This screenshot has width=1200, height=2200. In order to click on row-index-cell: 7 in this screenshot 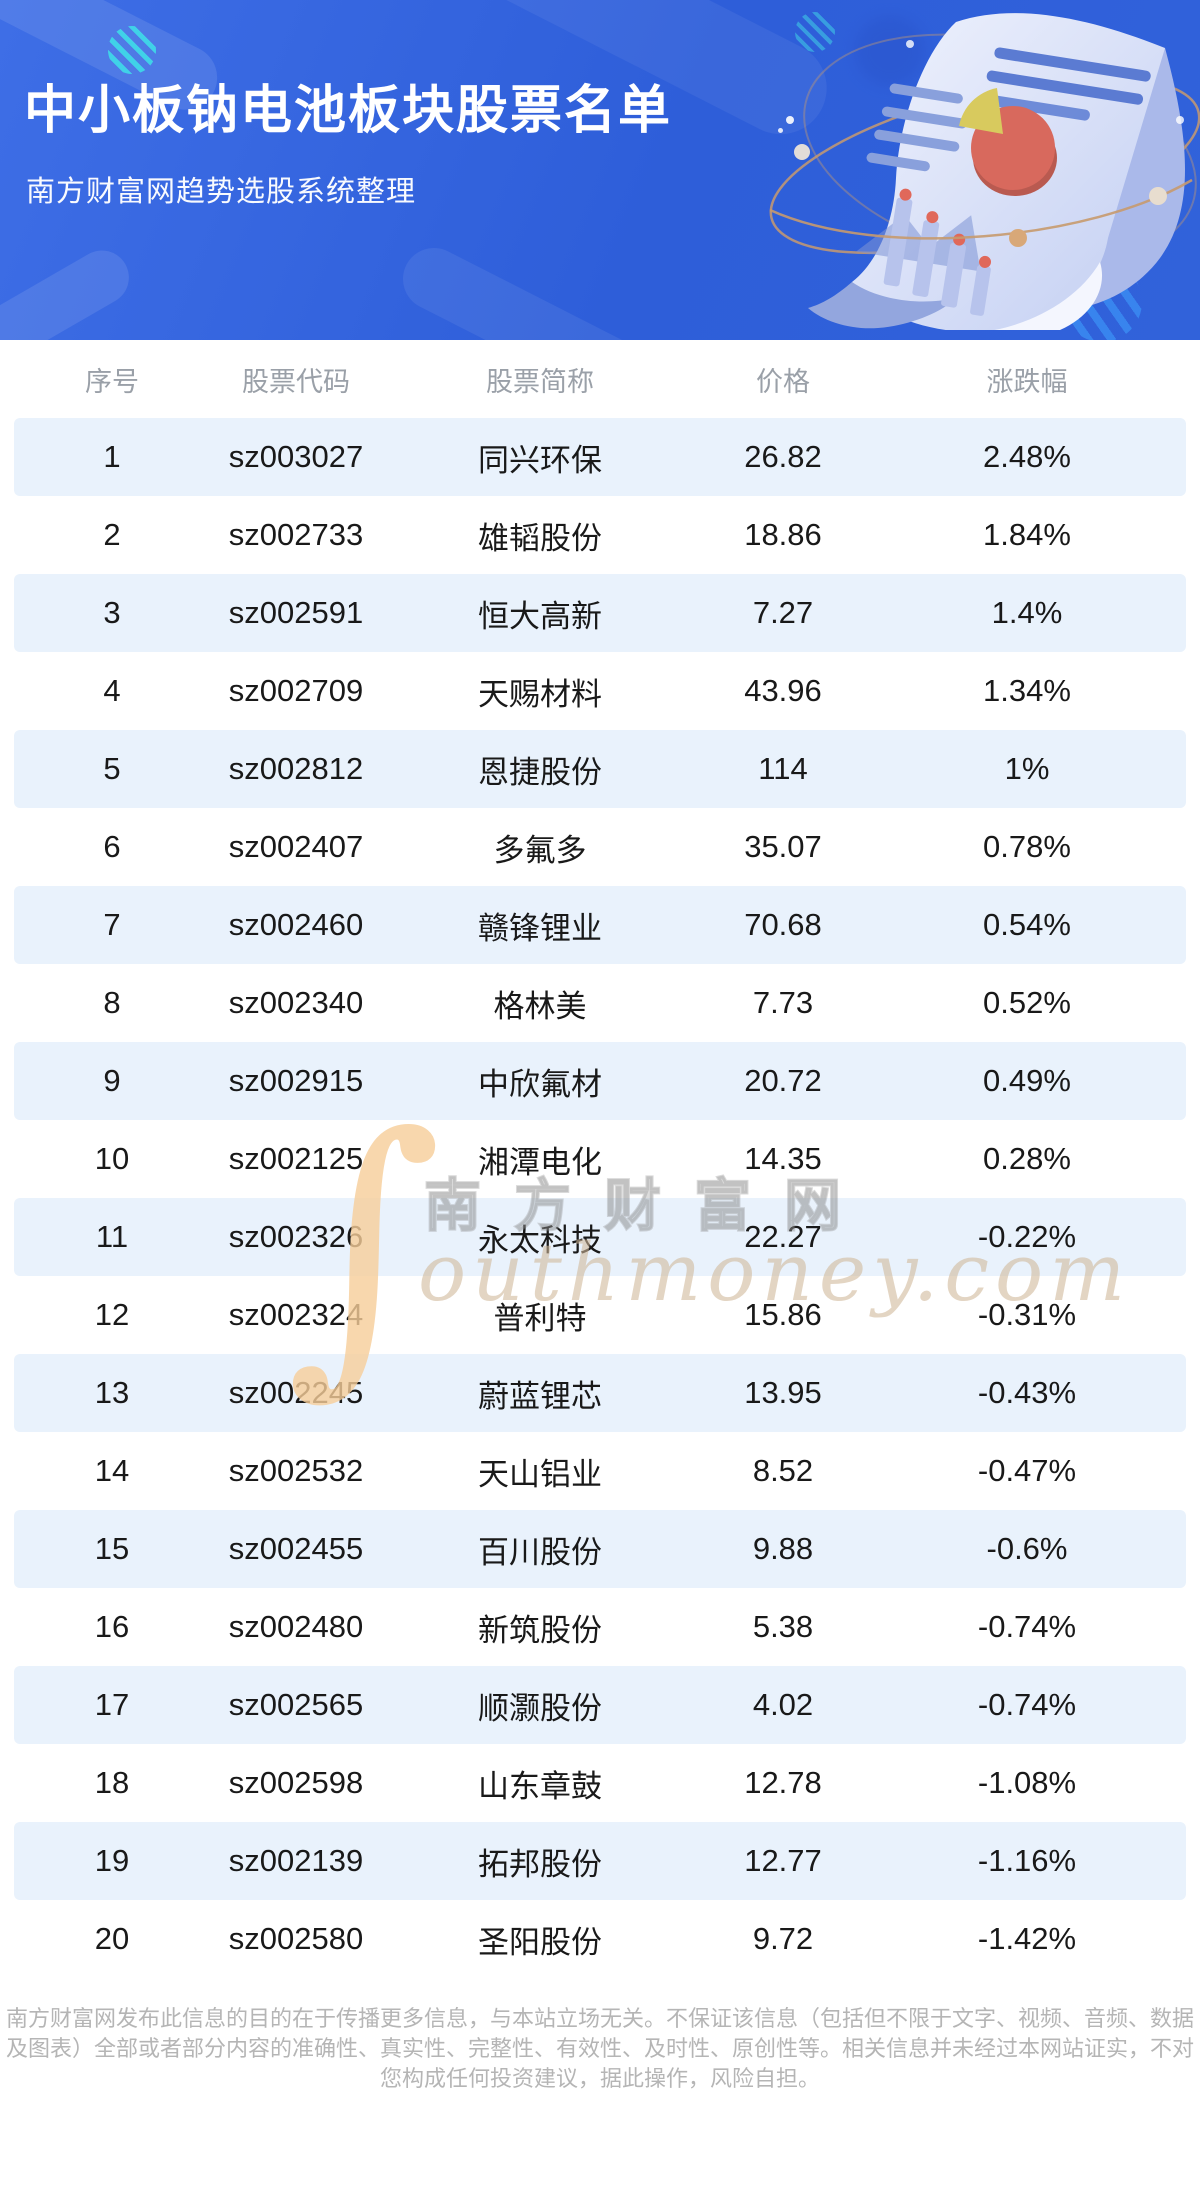, I will do `click(112, 924)`.